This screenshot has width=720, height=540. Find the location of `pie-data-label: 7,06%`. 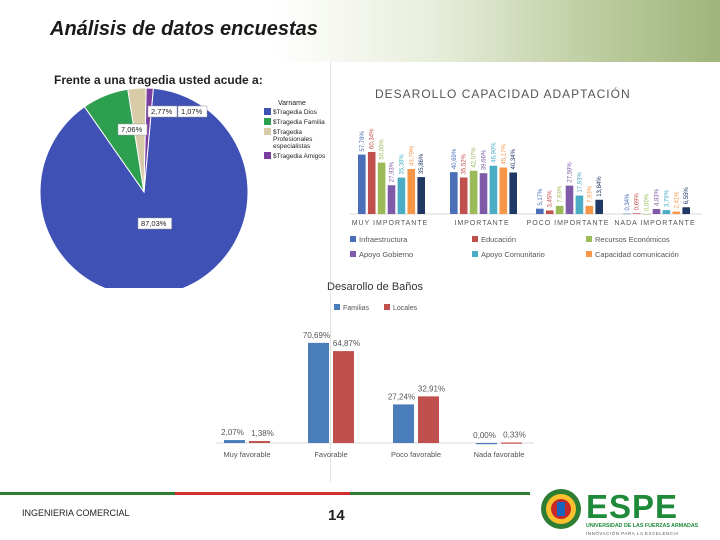

pie-data-label: 7,06% is located at coordinates (132, 129).